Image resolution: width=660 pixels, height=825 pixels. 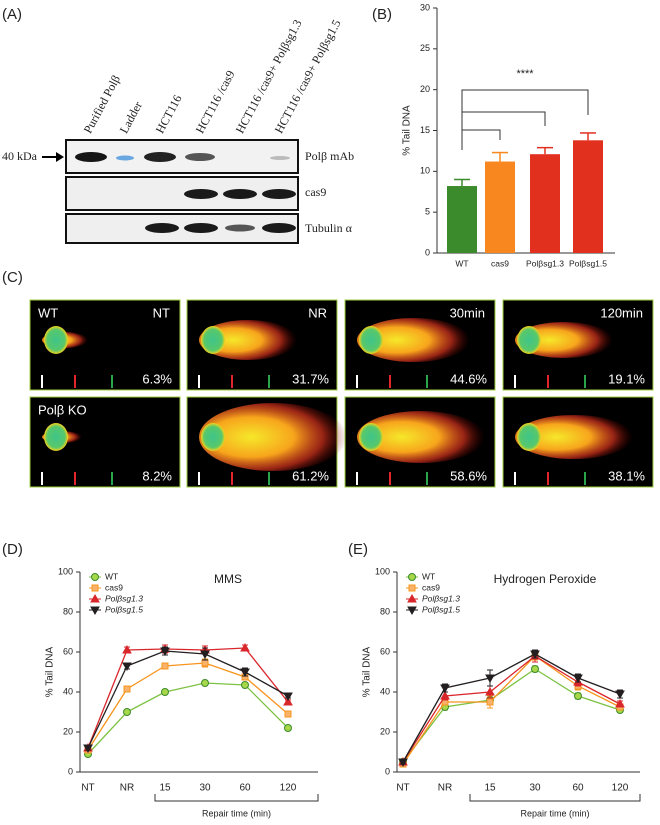 I want to click on condition-label: 30min, so click(x=467, y=312).